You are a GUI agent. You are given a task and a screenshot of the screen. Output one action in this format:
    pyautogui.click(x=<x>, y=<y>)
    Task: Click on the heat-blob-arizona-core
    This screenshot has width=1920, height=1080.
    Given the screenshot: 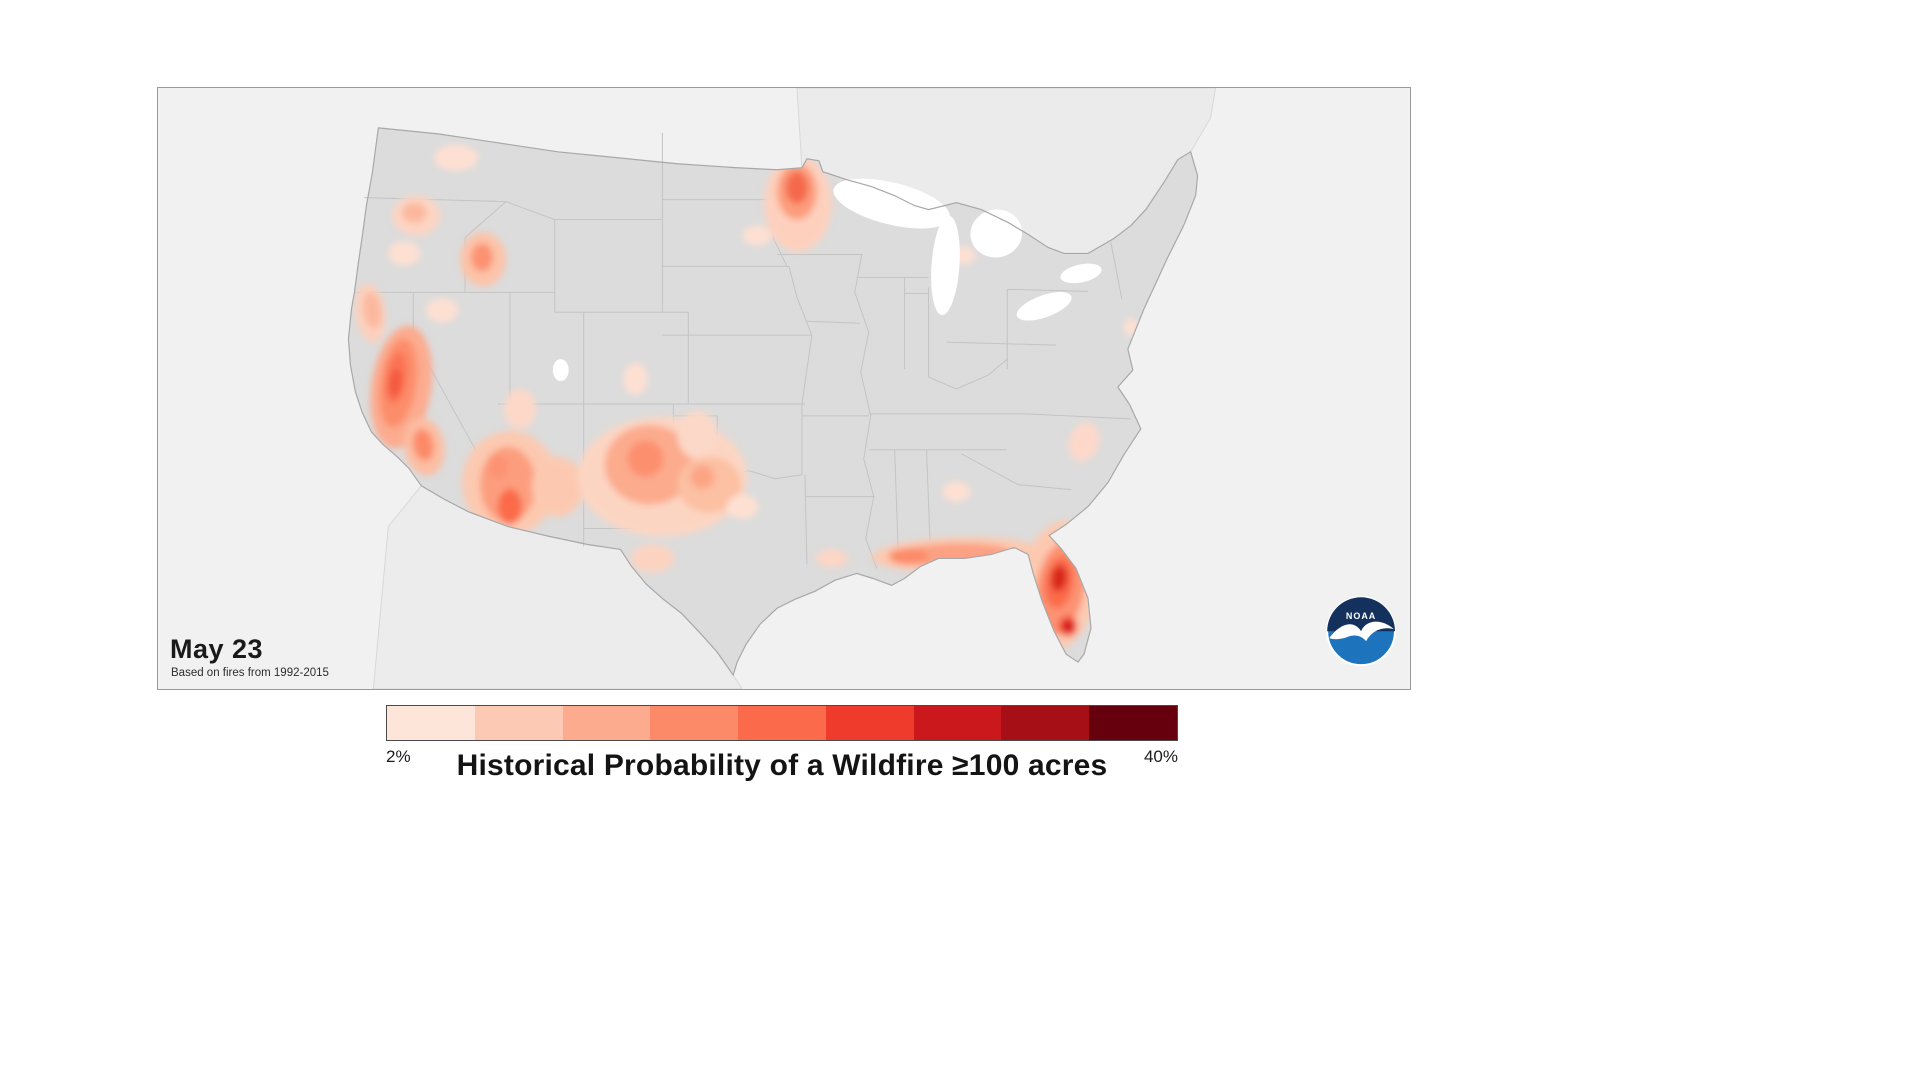 What is the action you would take?
    pyautogui.click(x=509, y=506)
    